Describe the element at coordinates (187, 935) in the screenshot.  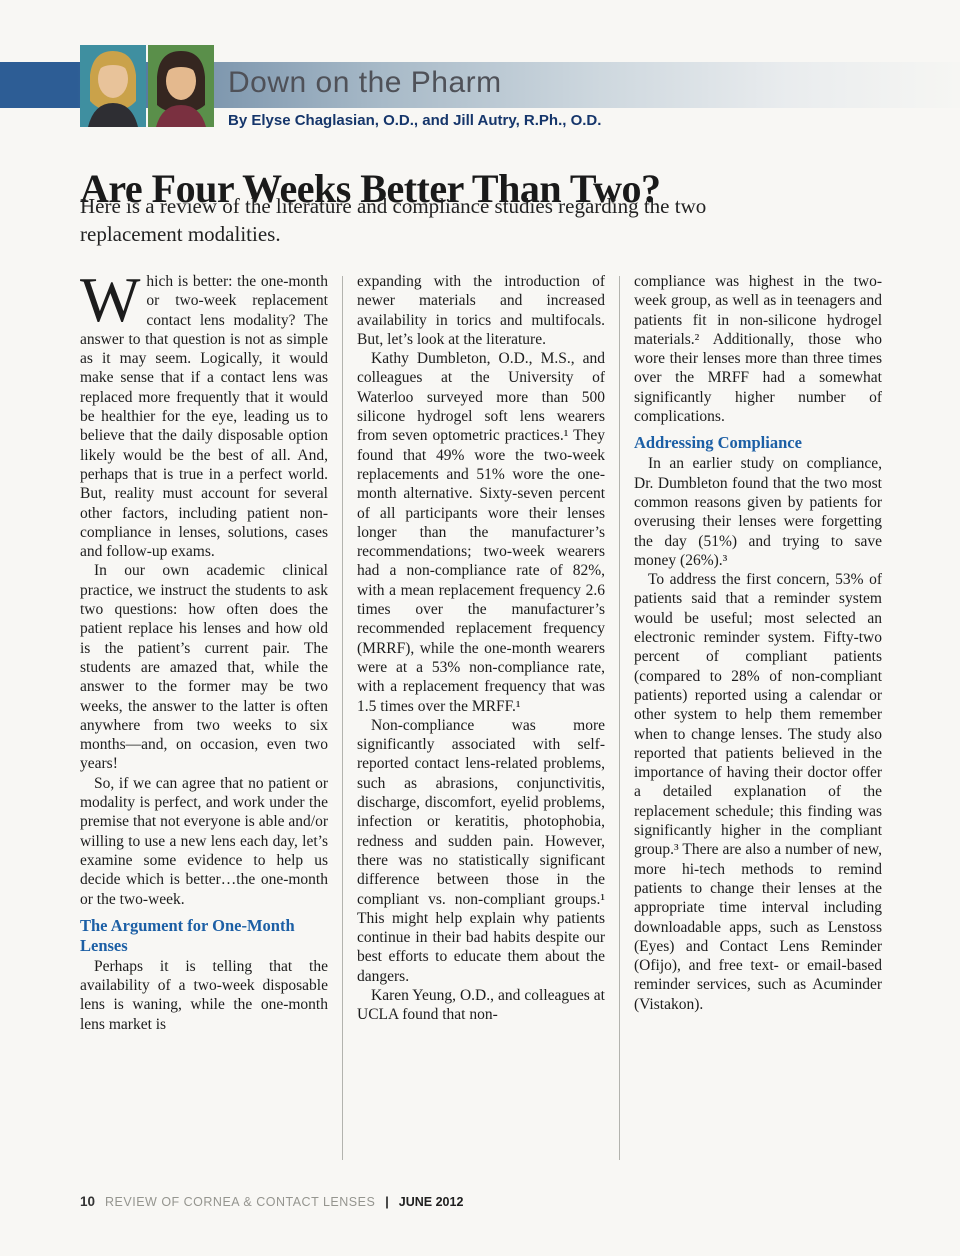
I see `section-heading: The Argument for One-Month Lenses` at that location.